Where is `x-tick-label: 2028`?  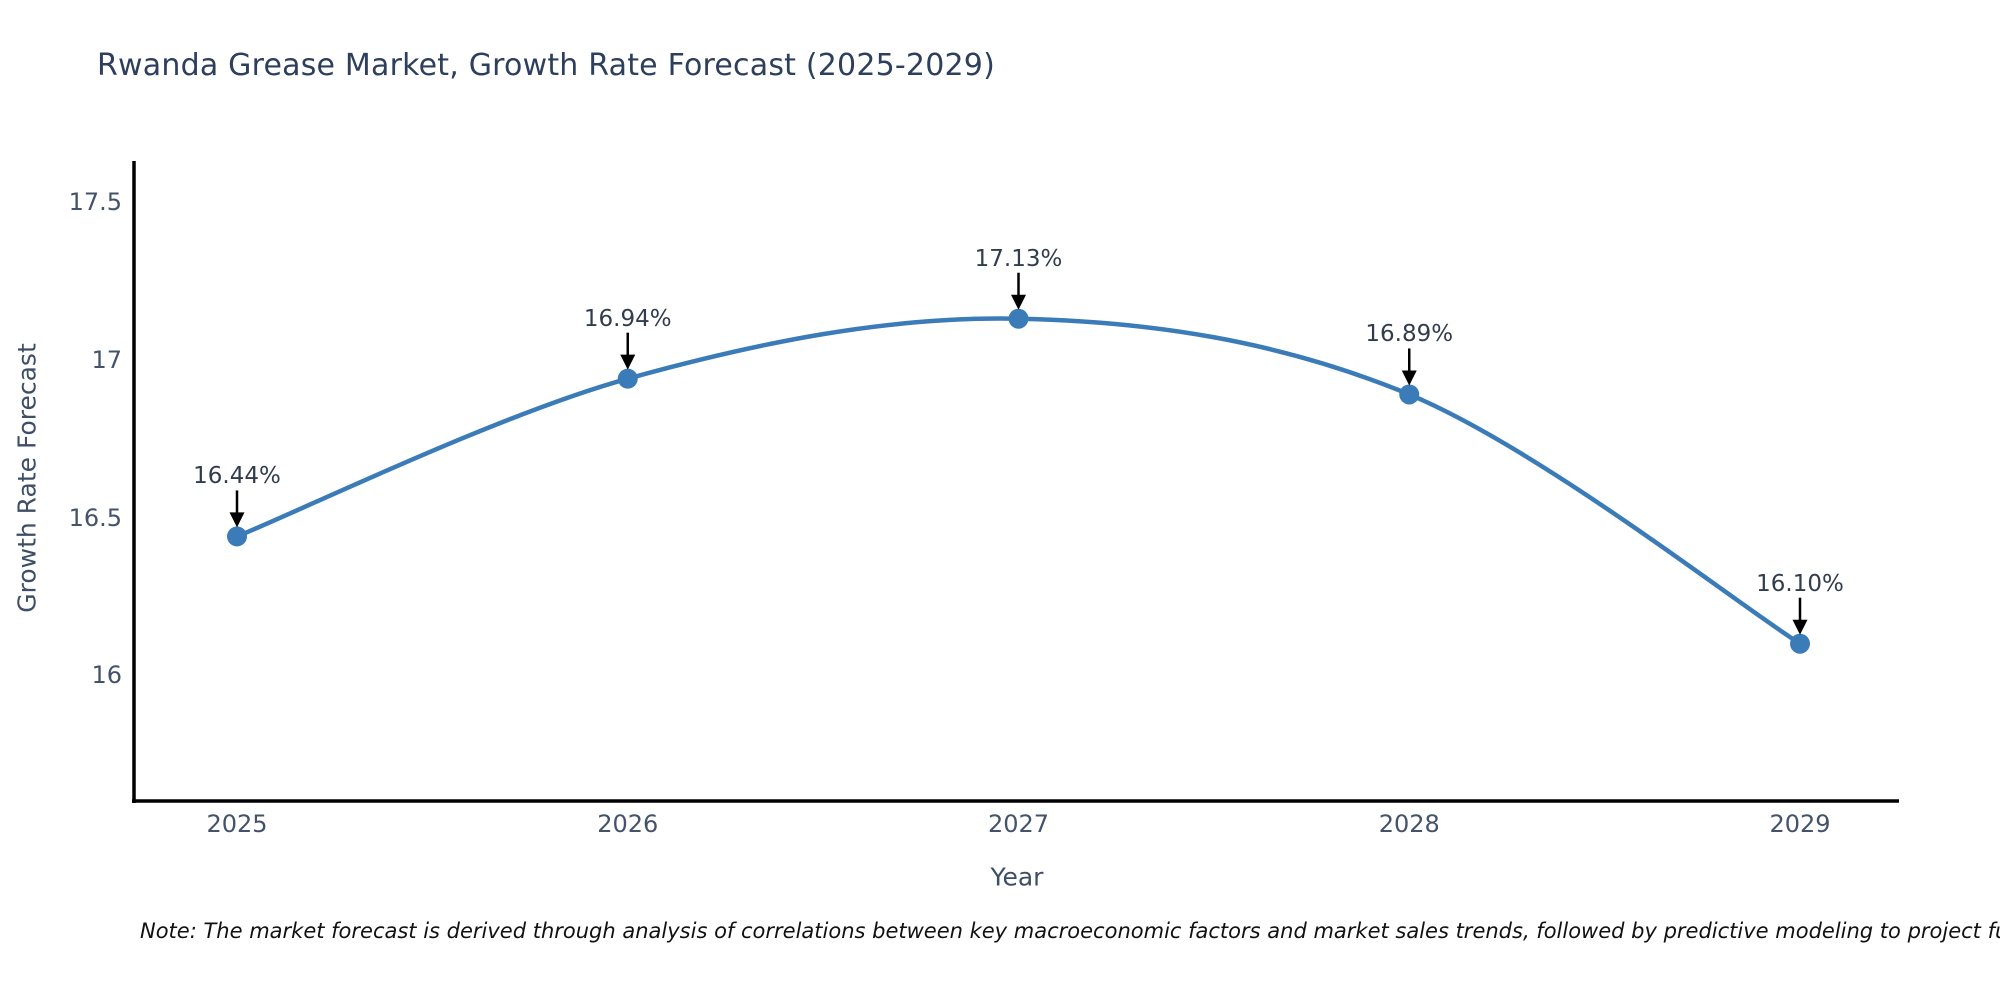 x-tick-label: 2028 is located at coordinates (1409, 824).